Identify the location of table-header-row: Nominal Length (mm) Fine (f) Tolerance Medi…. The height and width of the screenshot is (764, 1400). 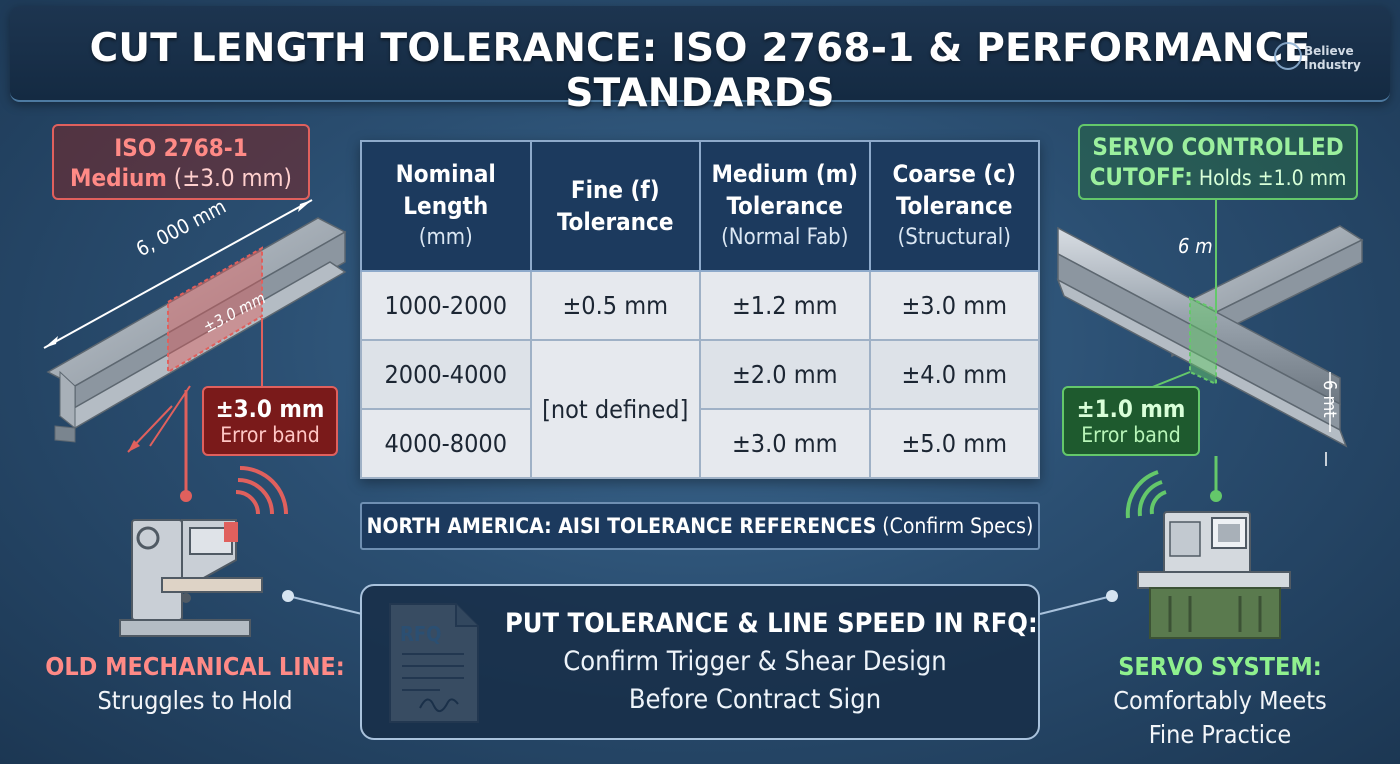
(700, 206).